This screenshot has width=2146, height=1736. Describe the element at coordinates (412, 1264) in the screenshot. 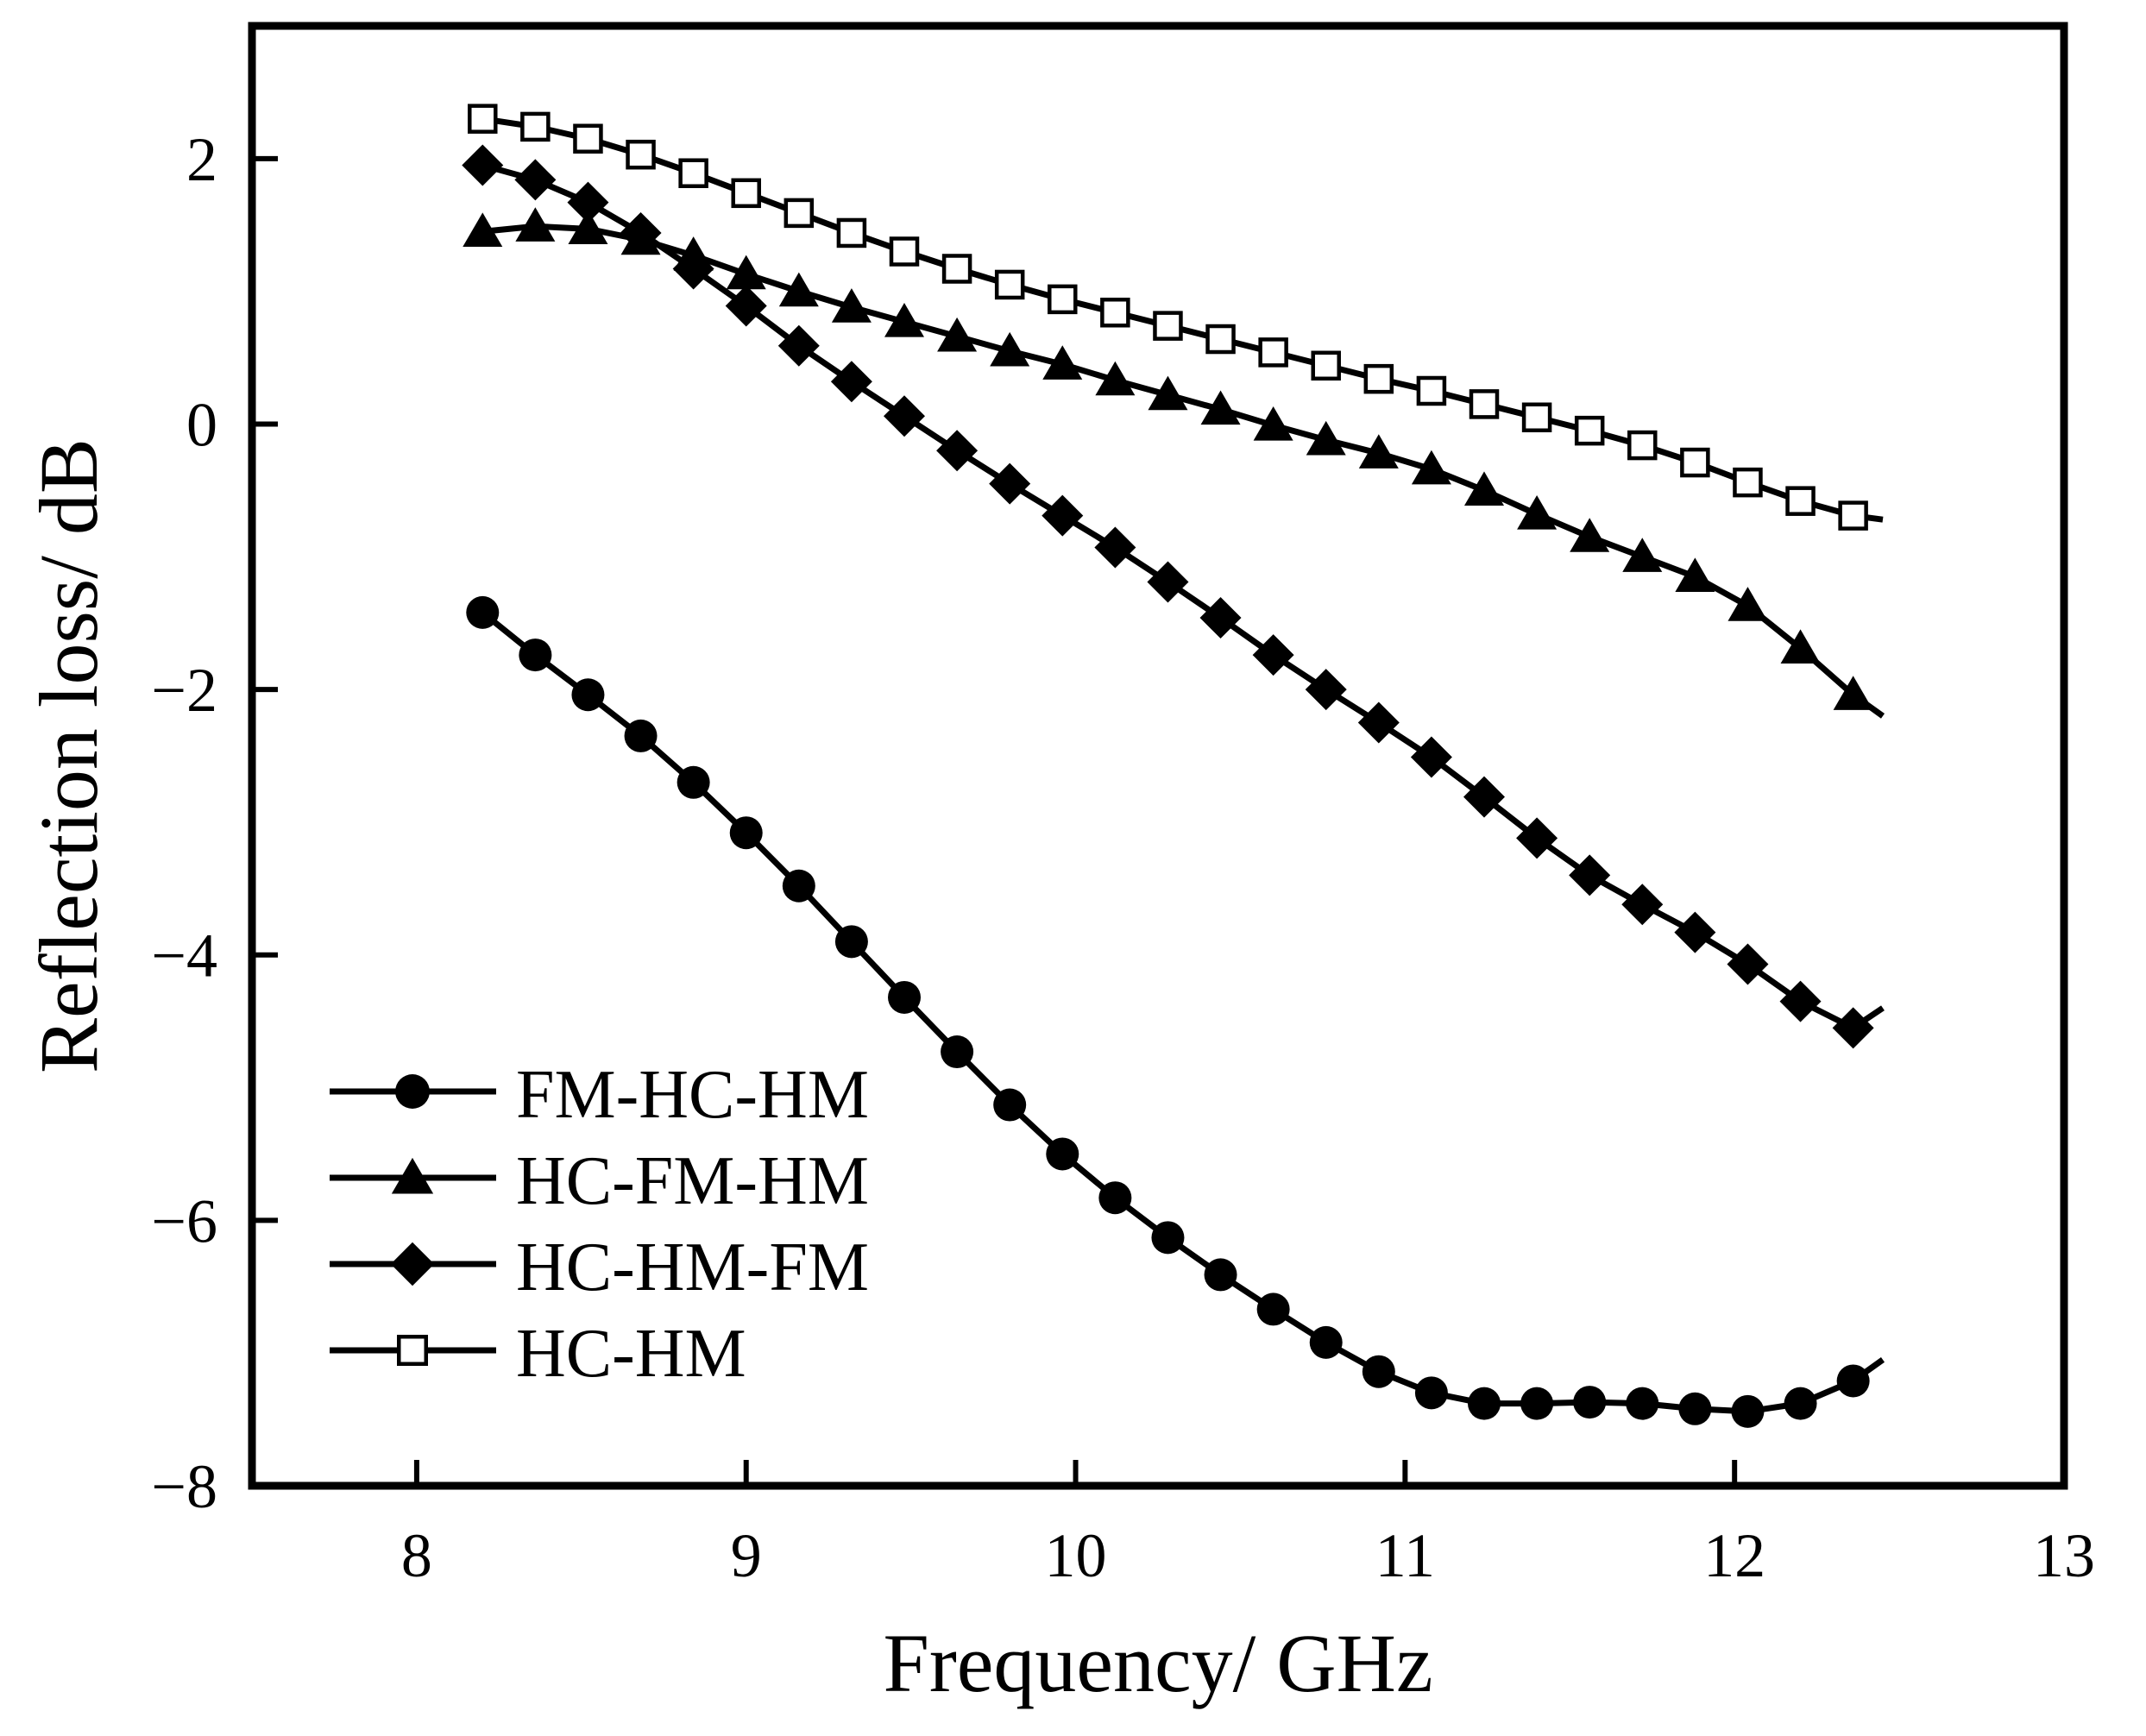

I see `legend-marker-HC-HM-FM` at that location.